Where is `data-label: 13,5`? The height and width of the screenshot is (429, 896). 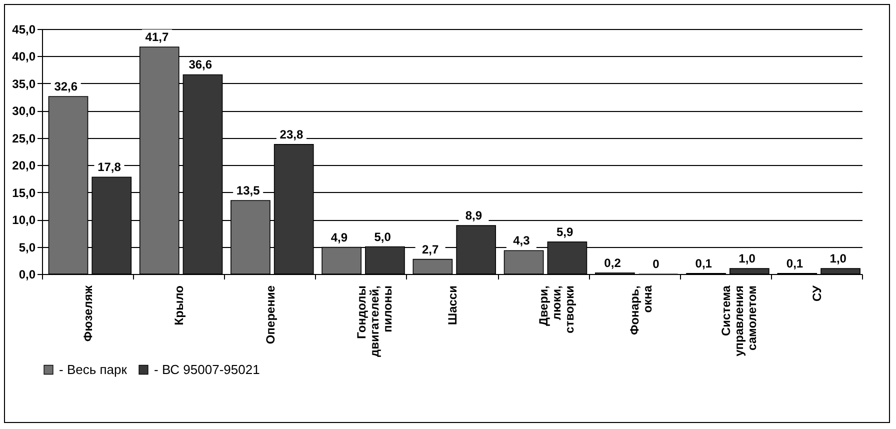 data-label: 13,5 is located at coordinates (248, 191).